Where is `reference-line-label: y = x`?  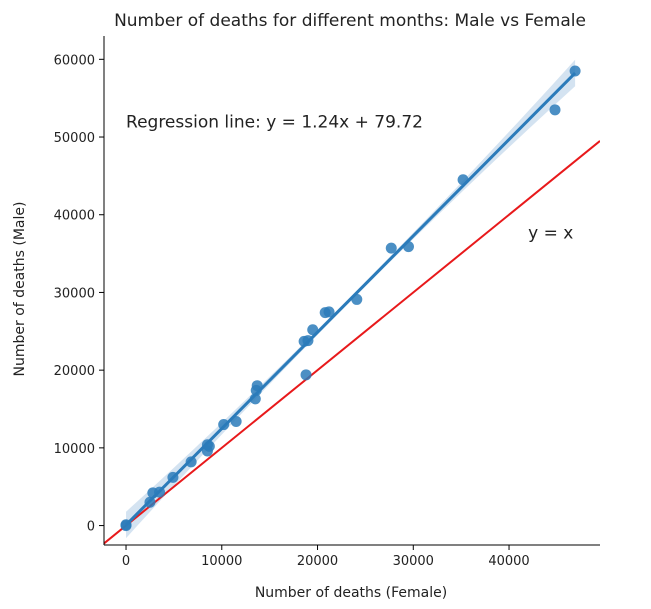 reference-line-label: y = x is located at coordinates (550, 234).